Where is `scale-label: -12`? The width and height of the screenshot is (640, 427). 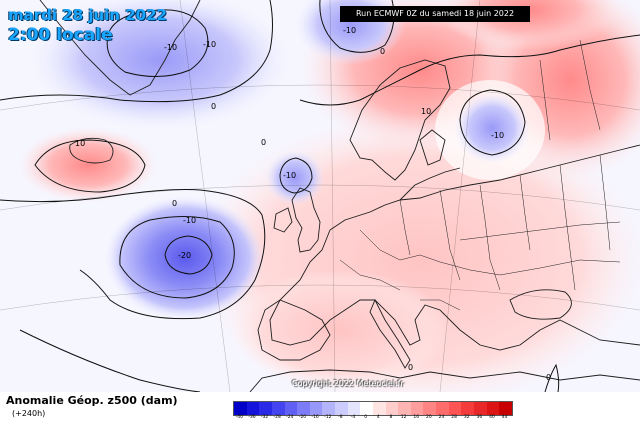 scale-label: -12 is located at coordinates (328, 417).